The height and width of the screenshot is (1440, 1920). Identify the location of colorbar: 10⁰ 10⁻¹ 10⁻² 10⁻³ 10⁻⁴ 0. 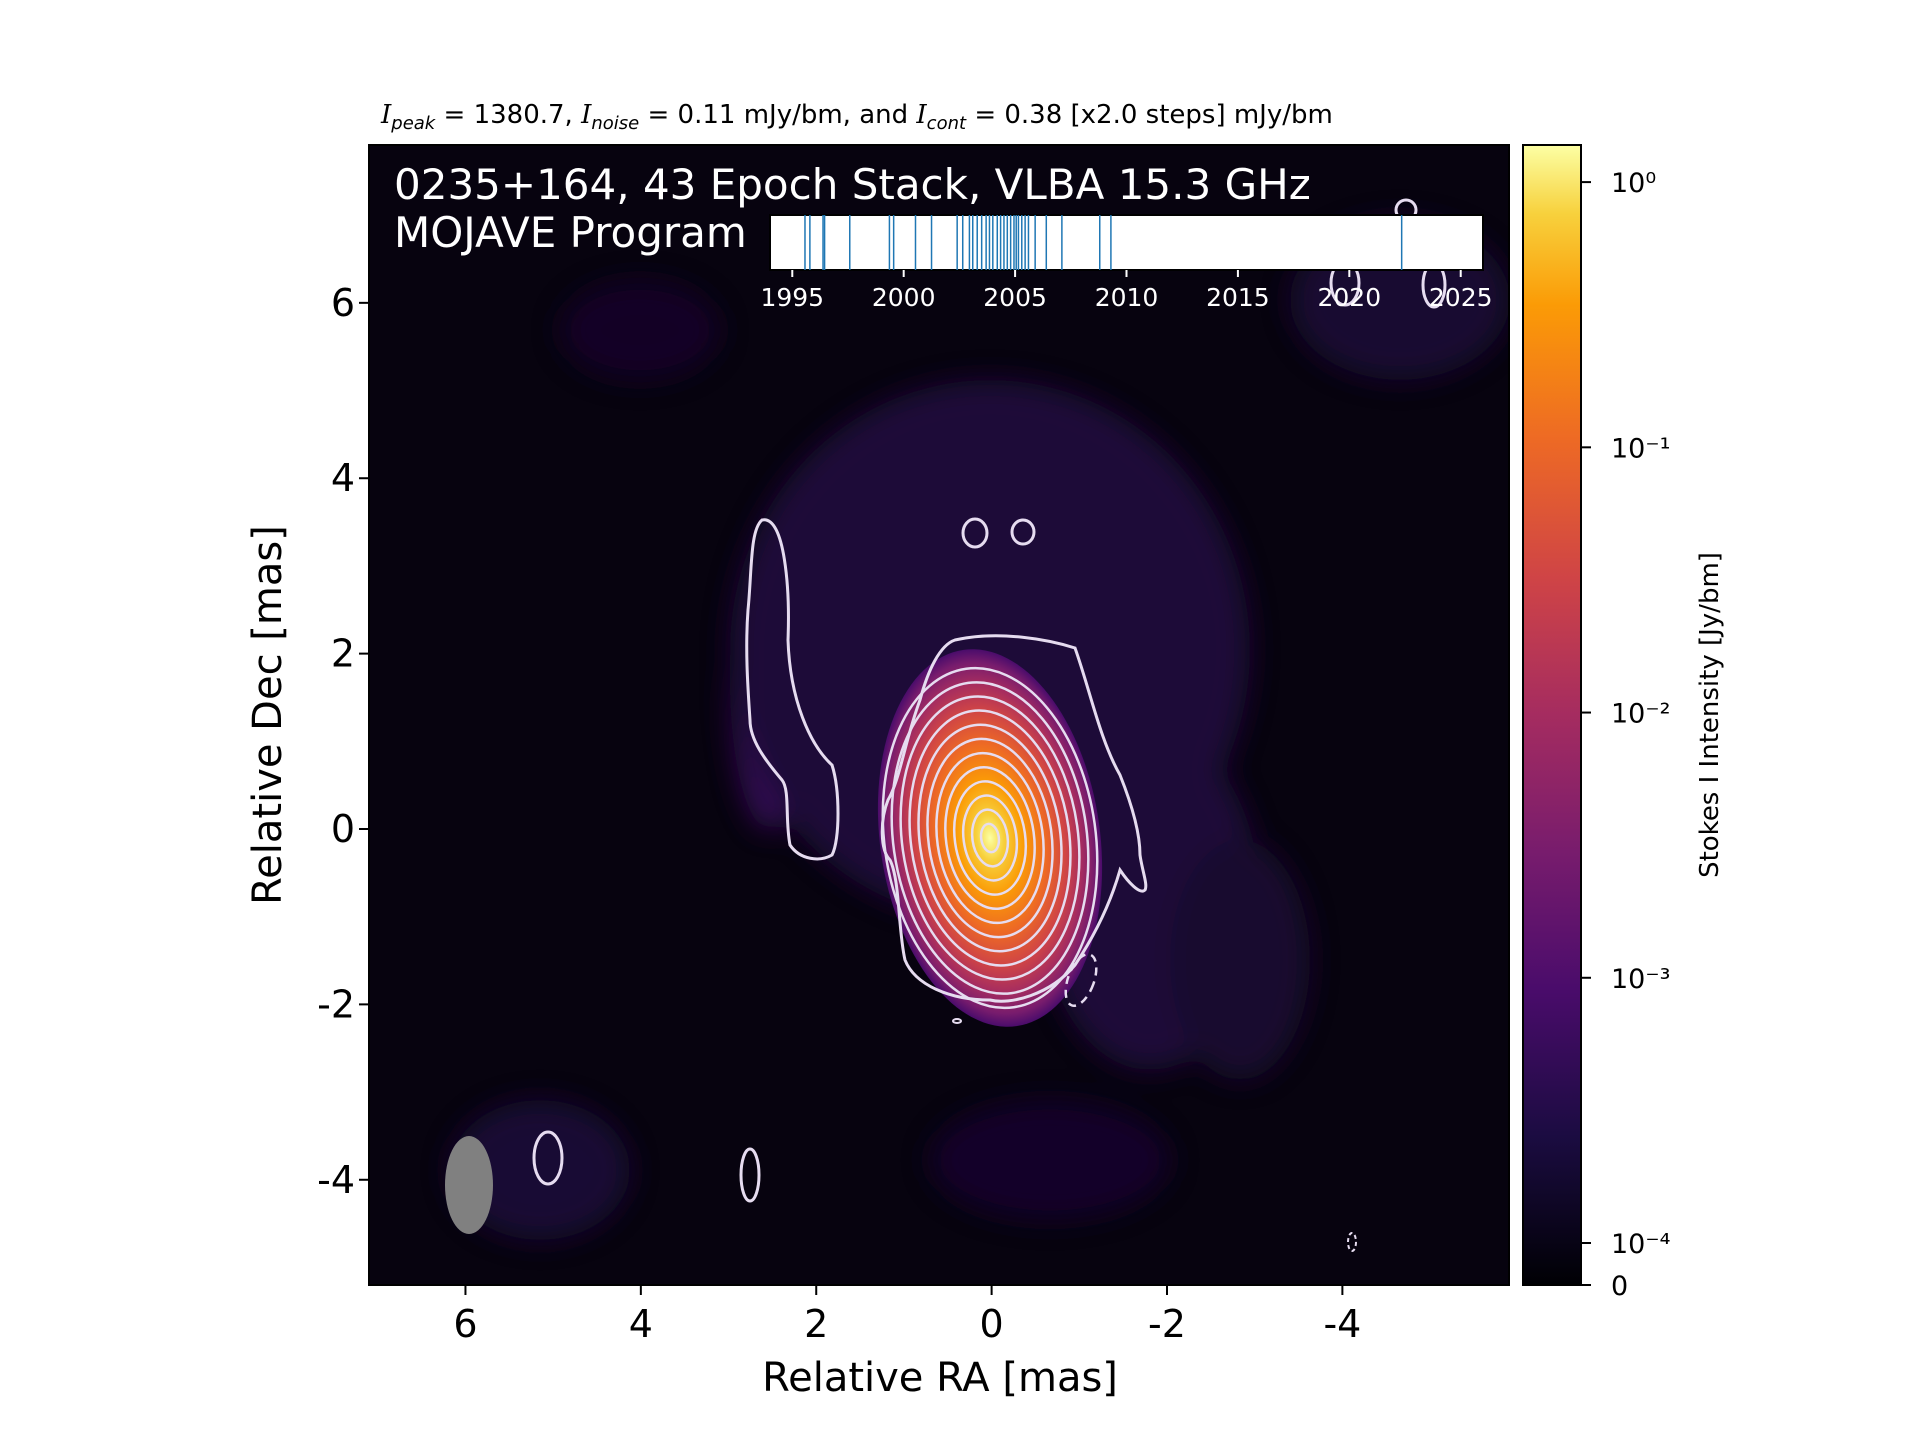
(1596, 723).